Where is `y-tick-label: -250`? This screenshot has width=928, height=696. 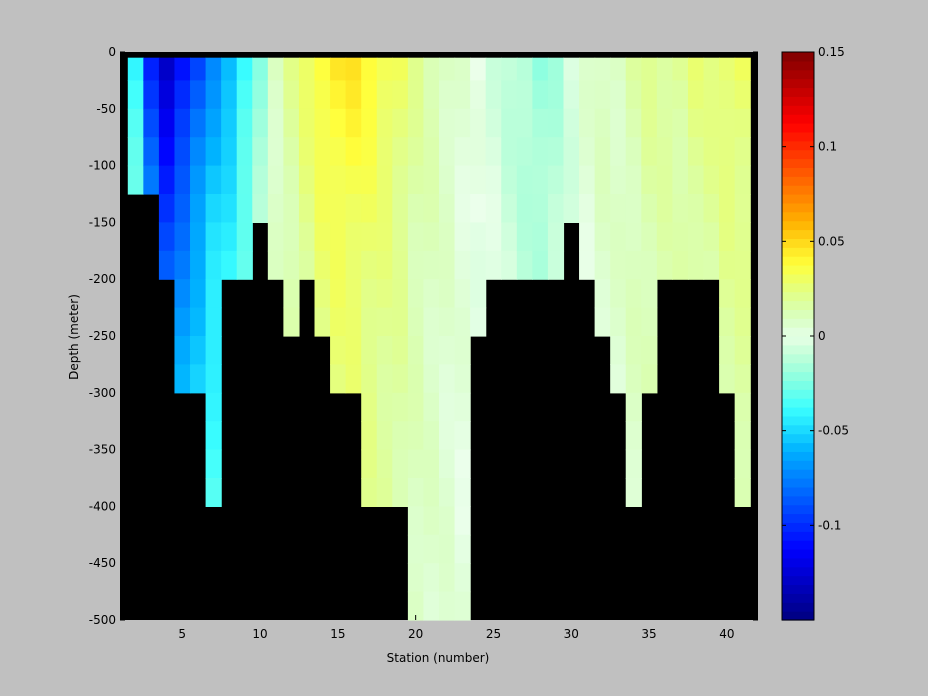 y-tick-label: -250 is located at coordinates (102, 336).